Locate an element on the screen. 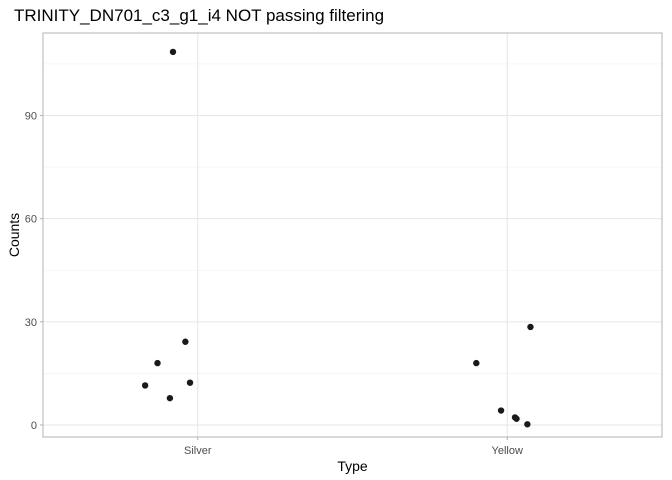  y-tick-label: 0 is located at coordinates (34, 426).